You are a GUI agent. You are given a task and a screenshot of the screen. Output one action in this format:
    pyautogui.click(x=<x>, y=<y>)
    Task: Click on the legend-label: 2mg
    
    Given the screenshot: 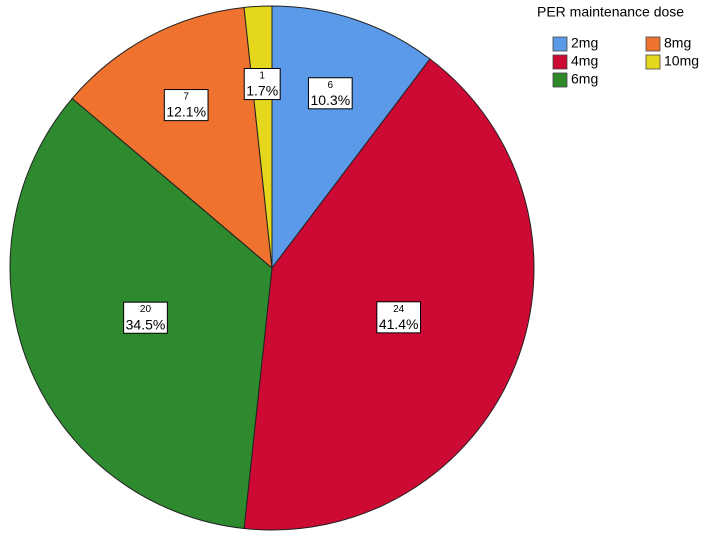 What is the action you would take?
    pyautogui.click(x=584, y=43)
    